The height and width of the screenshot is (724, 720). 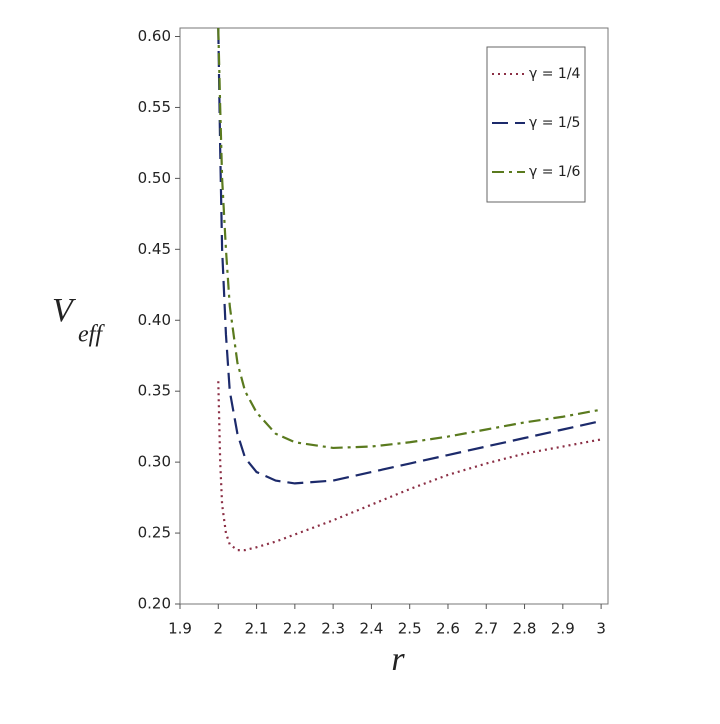 What do you see at coordinates (554, 123) in the screenshot?
I see `legend-label: γ = 1/5` at bounding box center [554, 123].